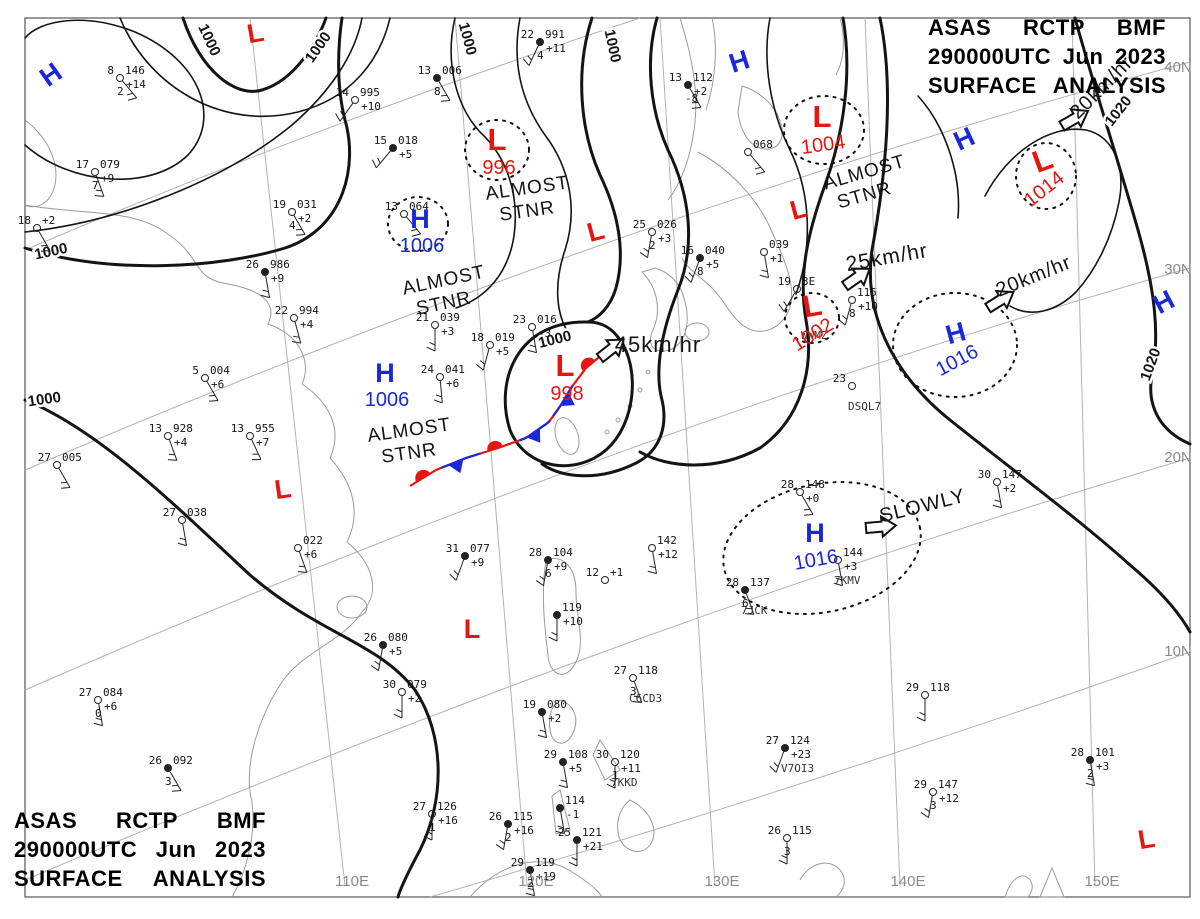 The image size is (1200, 919). What do you see at coordinates (578, 754) in the screenshot?
I see `svg-text: 108` at bounding box center [578, 754].